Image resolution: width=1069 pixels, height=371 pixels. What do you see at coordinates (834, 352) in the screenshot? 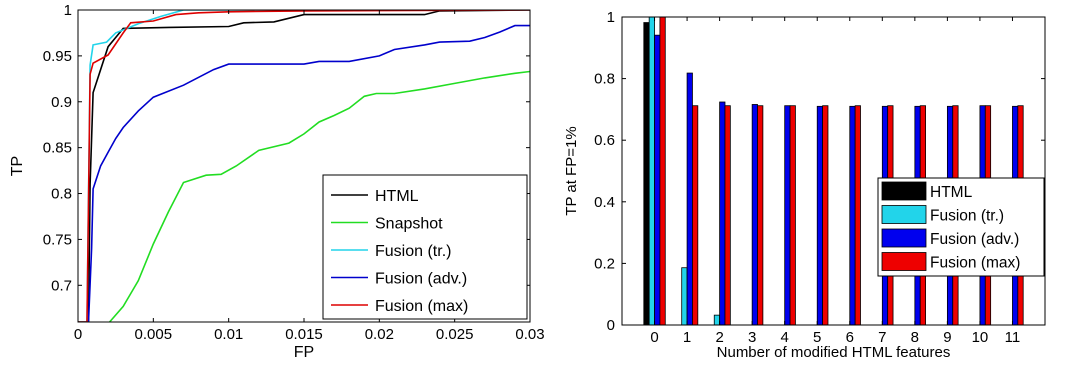
I see `x-axis-label: Number of modified HTML features` at bounding box center [834, 352].